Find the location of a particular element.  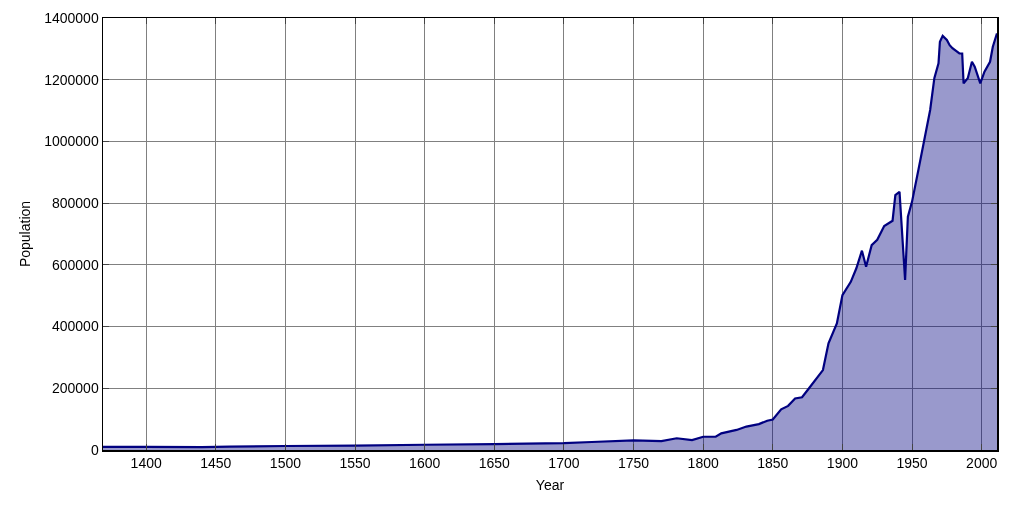

x-tick-label: 1950 is located at coordinates (912, 463).